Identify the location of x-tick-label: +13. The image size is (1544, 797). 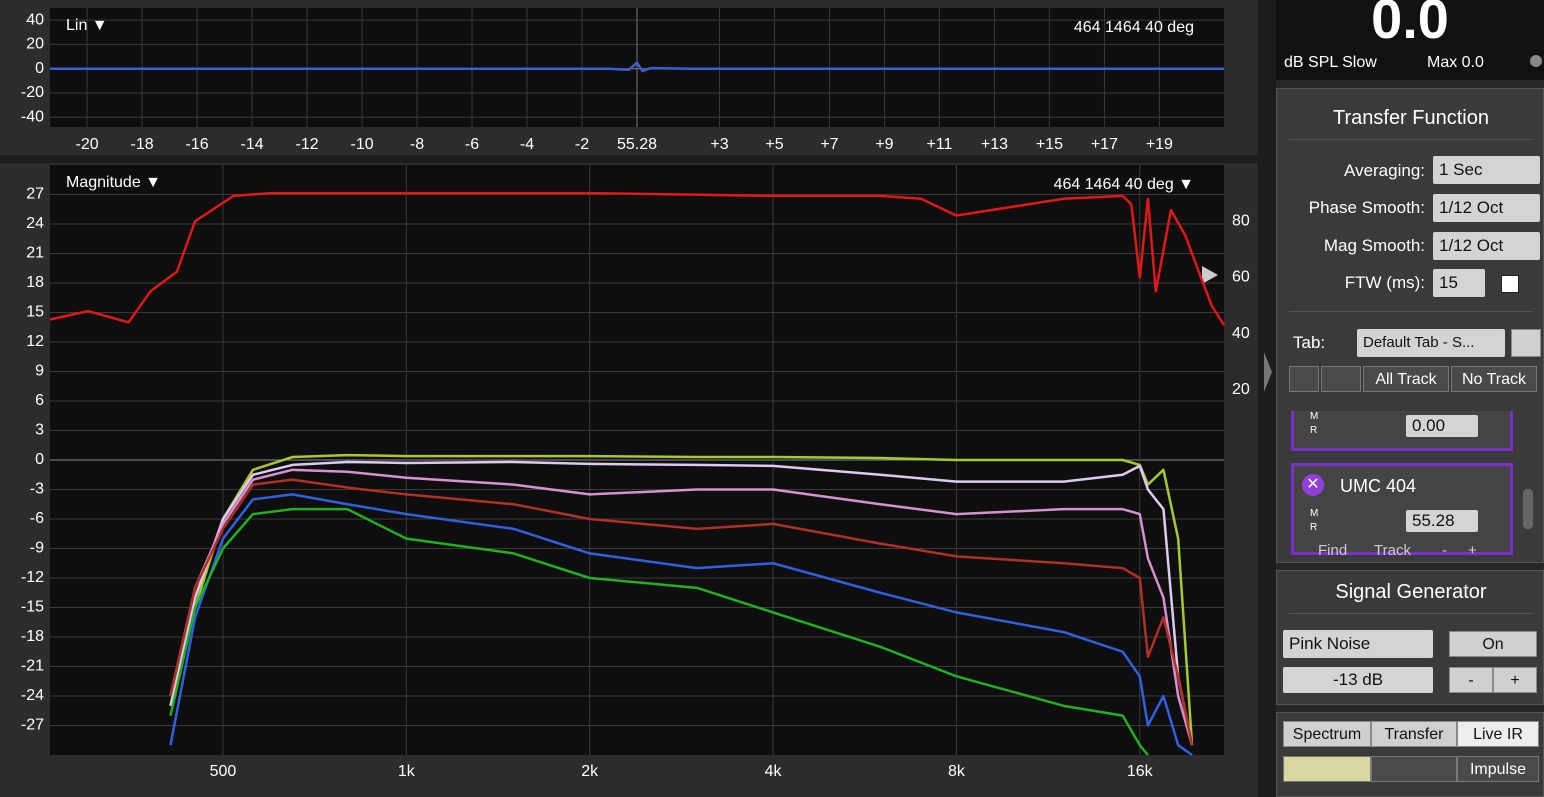
(994, 144).